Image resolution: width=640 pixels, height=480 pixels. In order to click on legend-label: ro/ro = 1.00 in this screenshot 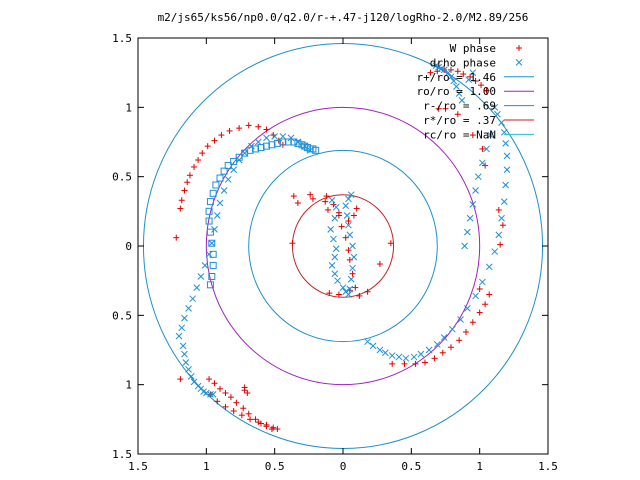, I will do `click(456, 91)`.